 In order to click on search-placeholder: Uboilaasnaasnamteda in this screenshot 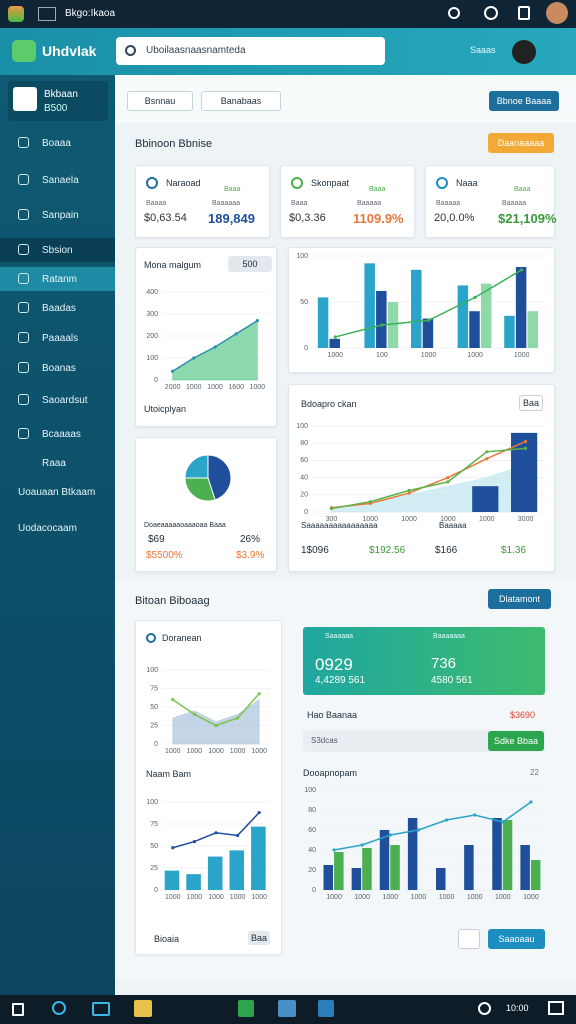, I will do `click(196, 50)`.